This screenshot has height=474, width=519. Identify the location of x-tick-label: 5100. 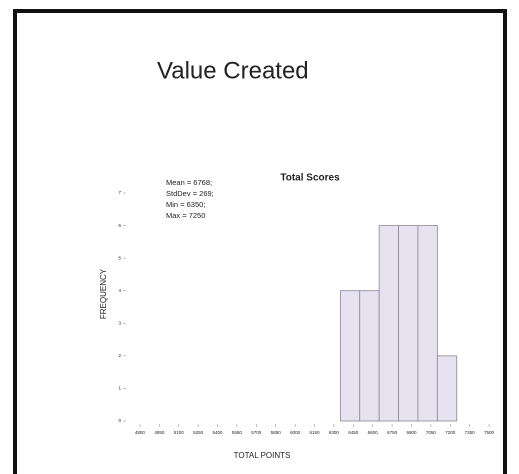
(179, 432).